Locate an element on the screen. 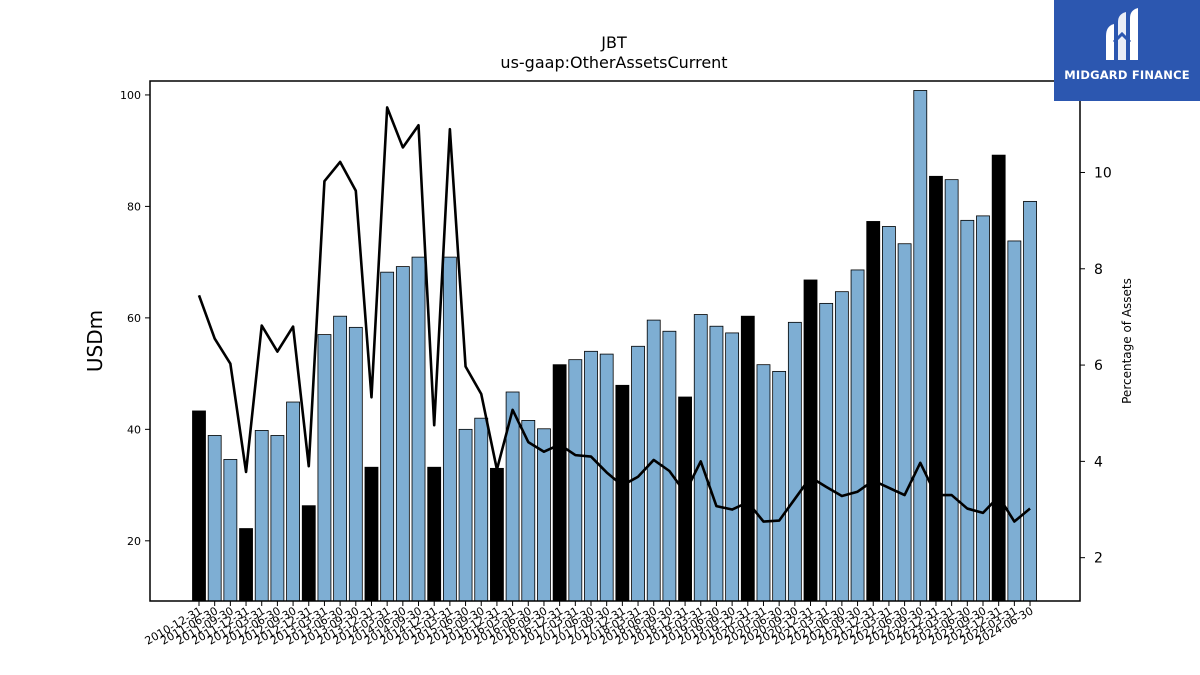 Image resolution: width=1200 pixels, height=675 pixels. midgard-m-icon is located at coordinates (1122, 34).